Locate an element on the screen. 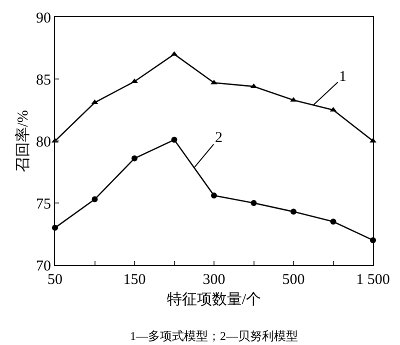  y-tick-label: 85 is located at coordinates (43, 80).